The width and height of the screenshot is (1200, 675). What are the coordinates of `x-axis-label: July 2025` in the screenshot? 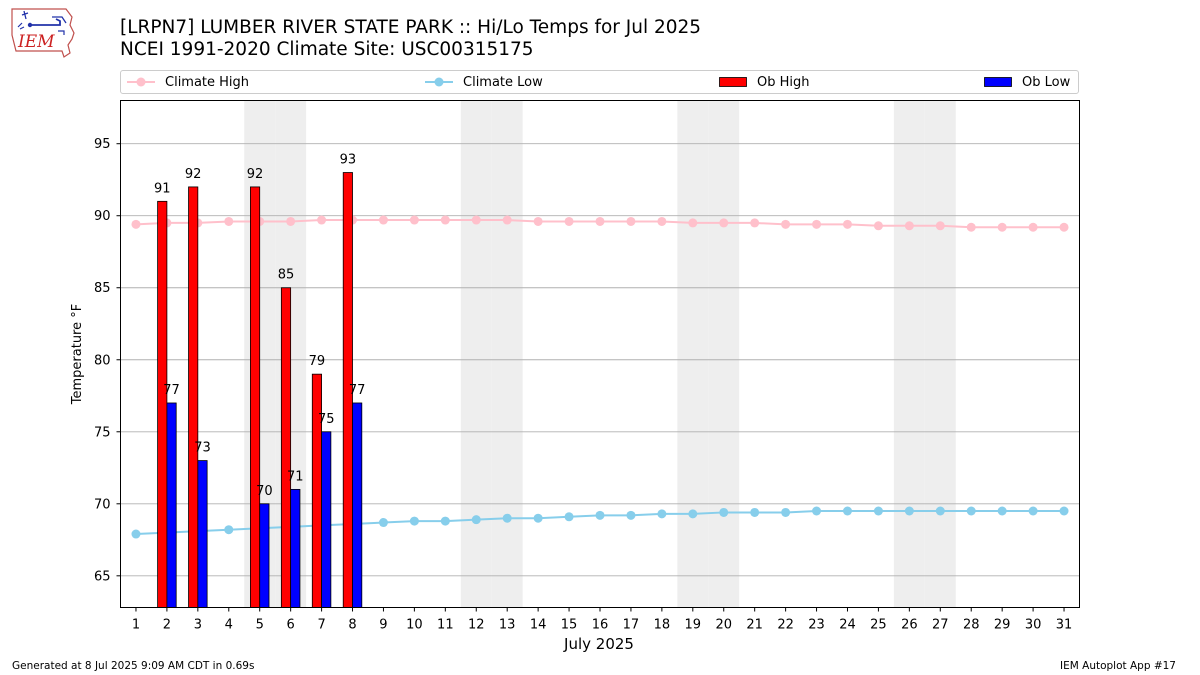 It's located at (598, 644).